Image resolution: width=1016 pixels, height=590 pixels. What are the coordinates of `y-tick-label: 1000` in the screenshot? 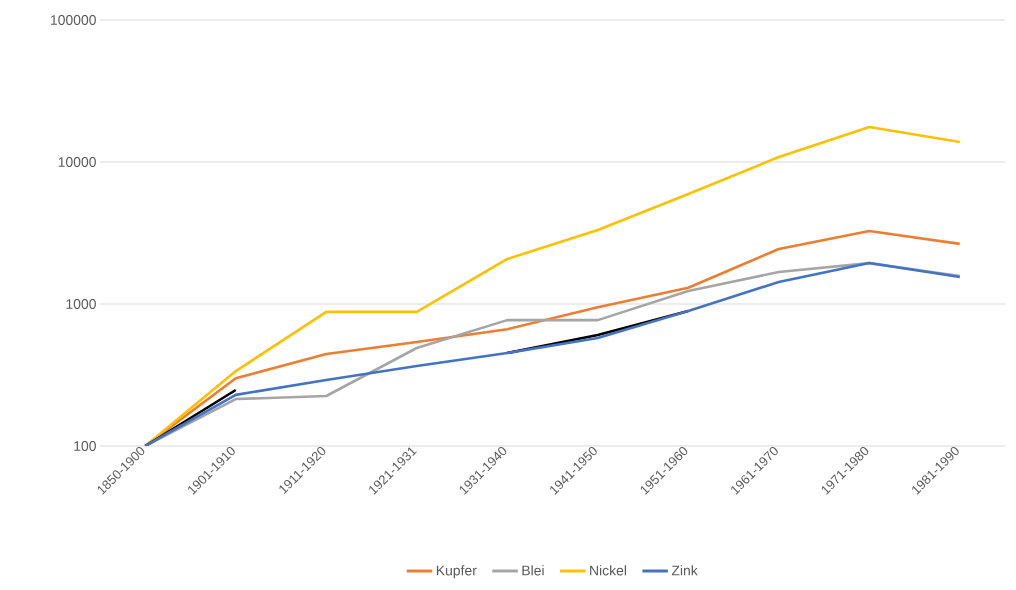 It's located at (81, 304).